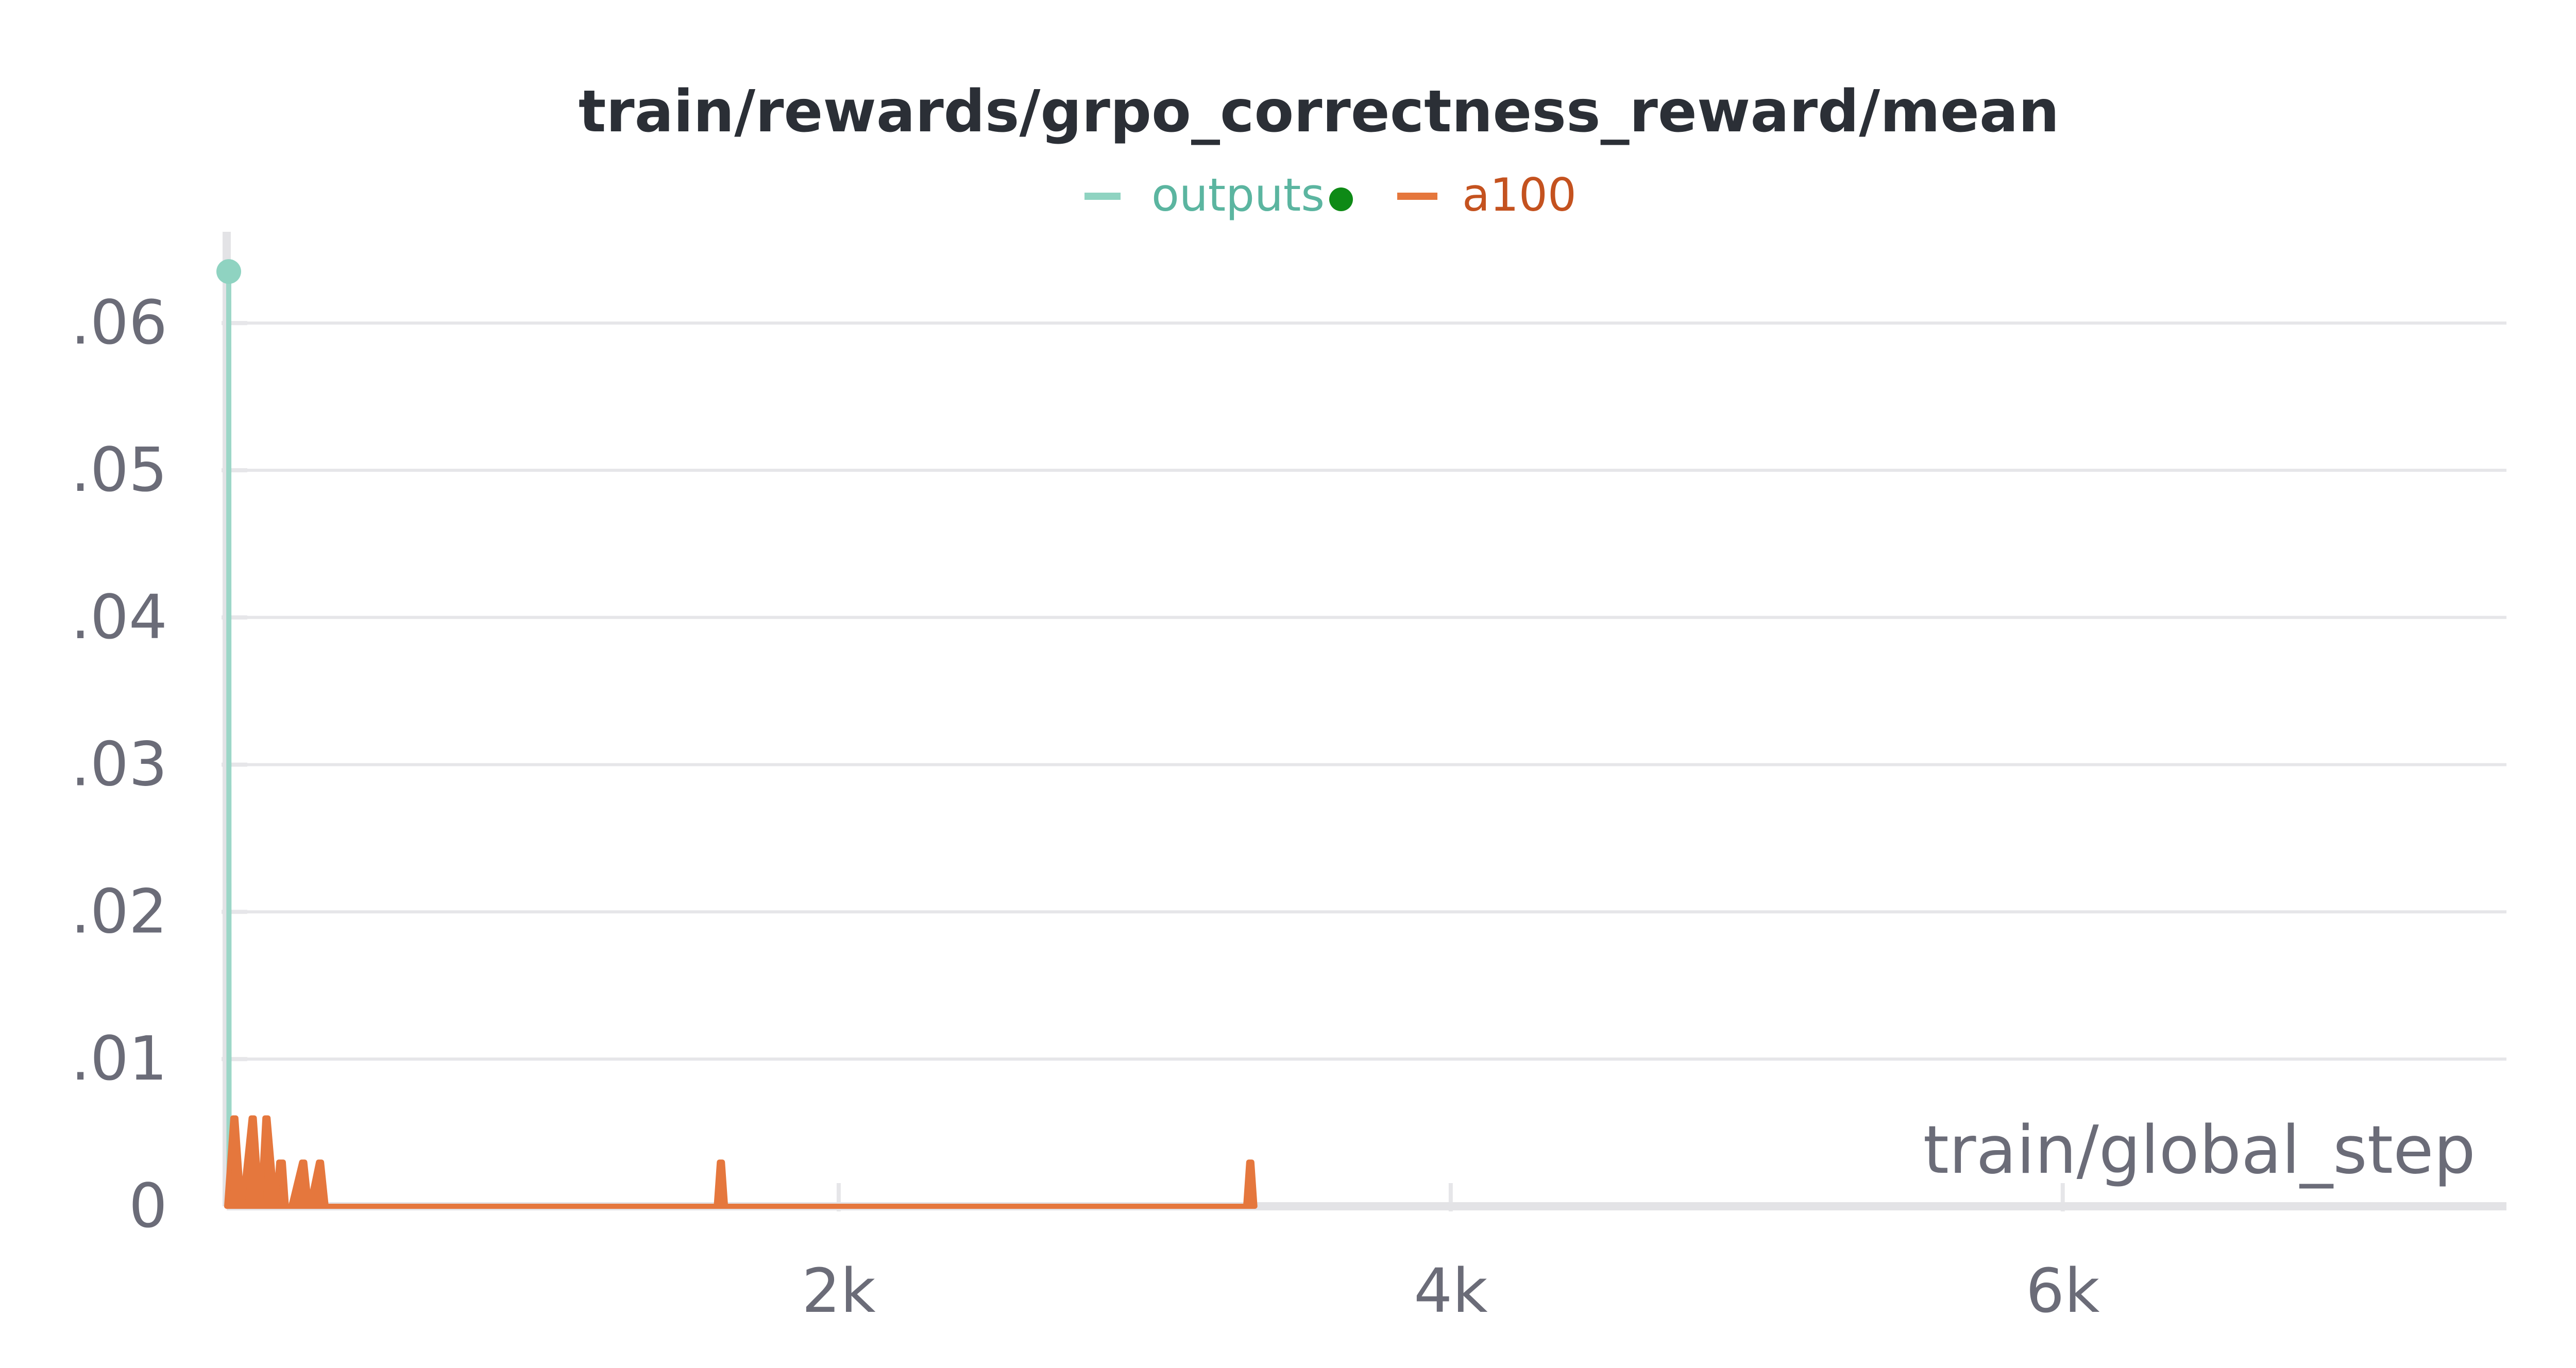 This screenshot has width=2576, height=1368. Describe the element at coordinates (2062, 1290) in the screenshot. I see `x-tick-label: 6k` at that location.